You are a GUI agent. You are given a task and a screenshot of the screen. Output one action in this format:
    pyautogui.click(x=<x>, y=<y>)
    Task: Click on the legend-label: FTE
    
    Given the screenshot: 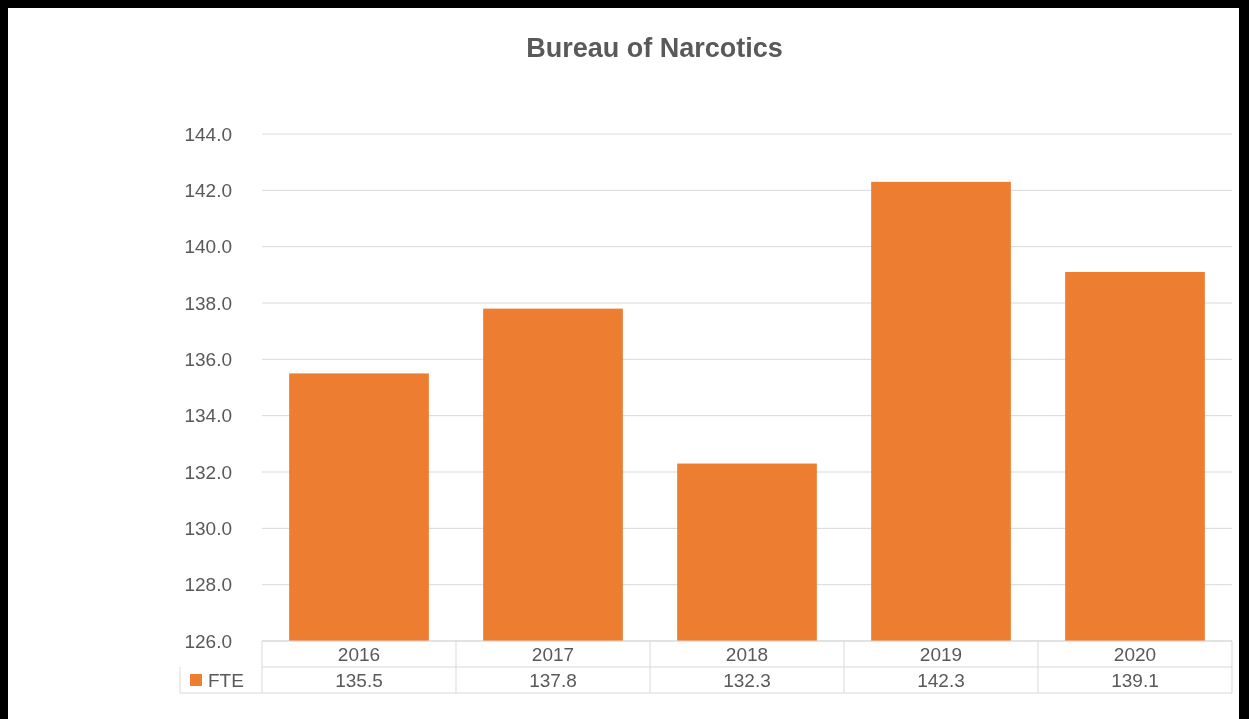 What is the action you would take?
    pyautogui.click(x=226, y=681)
    